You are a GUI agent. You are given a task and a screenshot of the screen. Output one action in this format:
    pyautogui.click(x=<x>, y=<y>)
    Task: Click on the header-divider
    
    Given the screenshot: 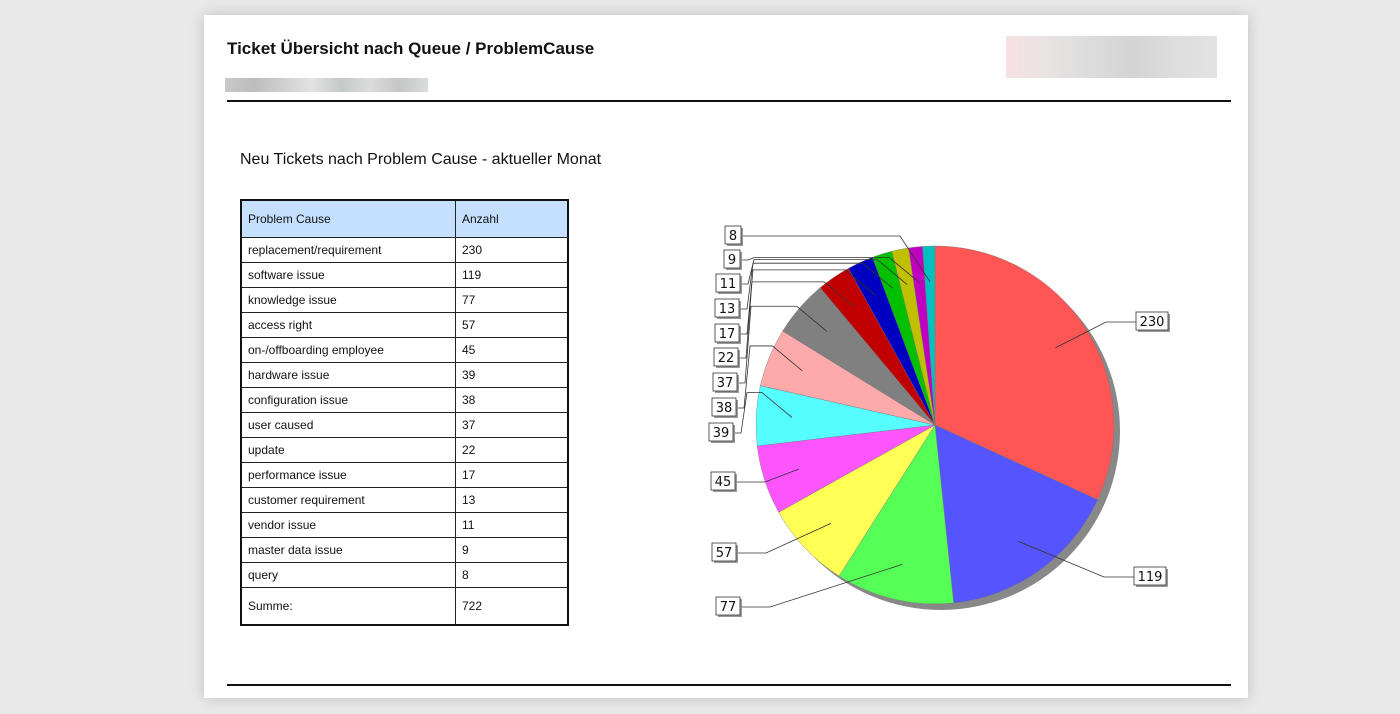 What is the action you would take?
    pyautogui.click(x=729, y=101)
    